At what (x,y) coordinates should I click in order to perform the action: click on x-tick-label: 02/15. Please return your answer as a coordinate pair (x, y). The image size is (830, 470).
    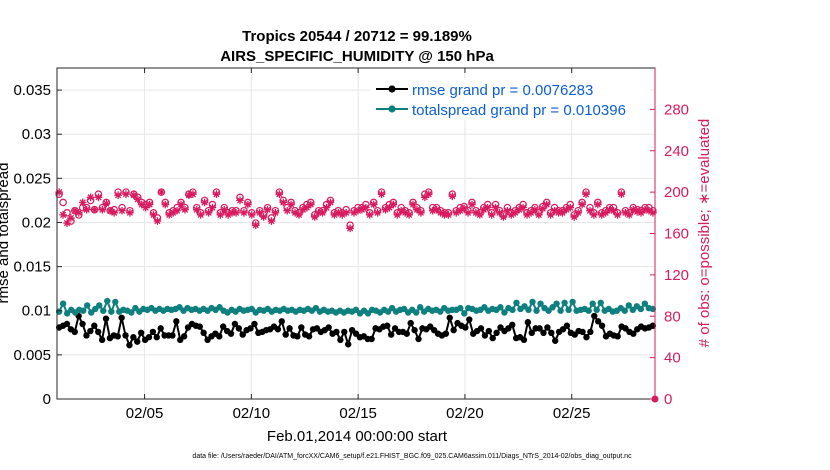
    Looking at the image, I should click on (358, 413).